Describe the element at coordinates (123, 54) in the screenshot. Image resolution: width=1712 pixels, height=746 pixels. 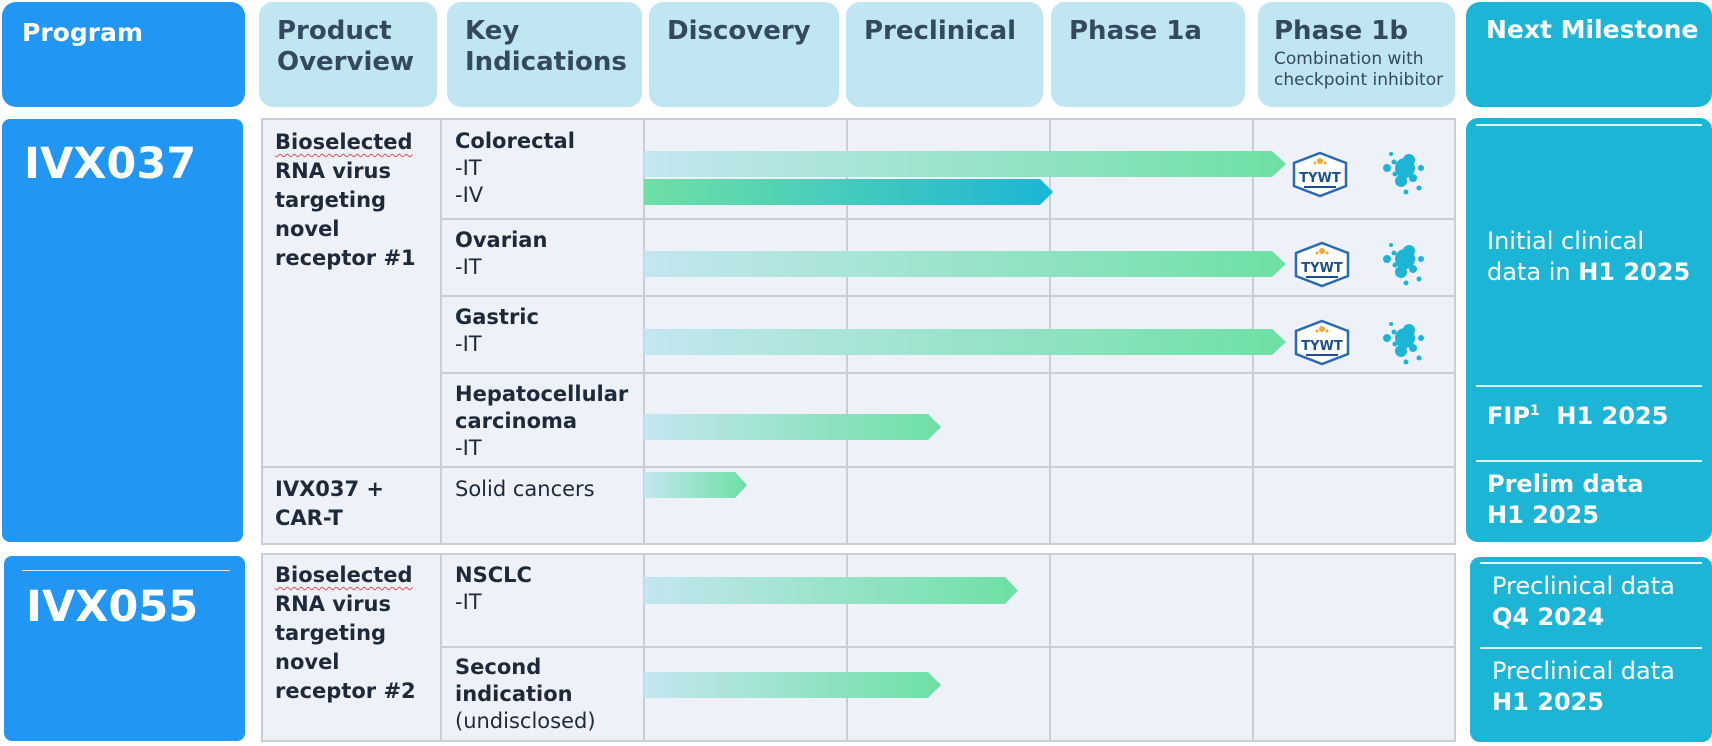
I see `program-header: Program` at that location.